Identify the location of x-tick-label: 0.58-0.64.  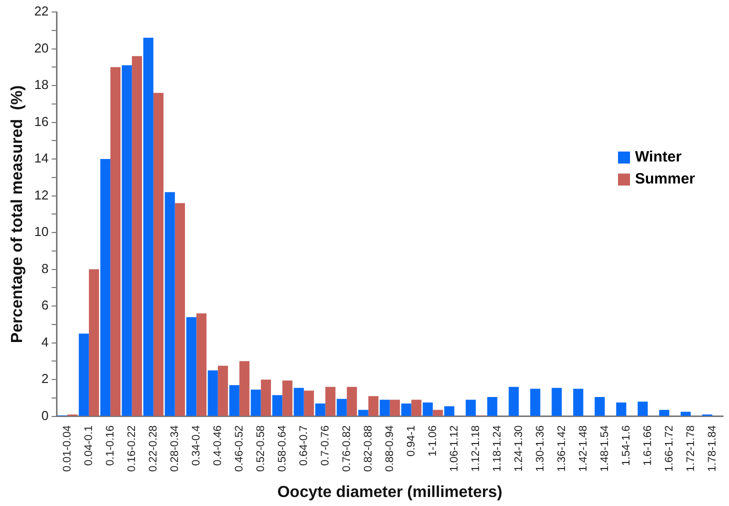
(282, 448).